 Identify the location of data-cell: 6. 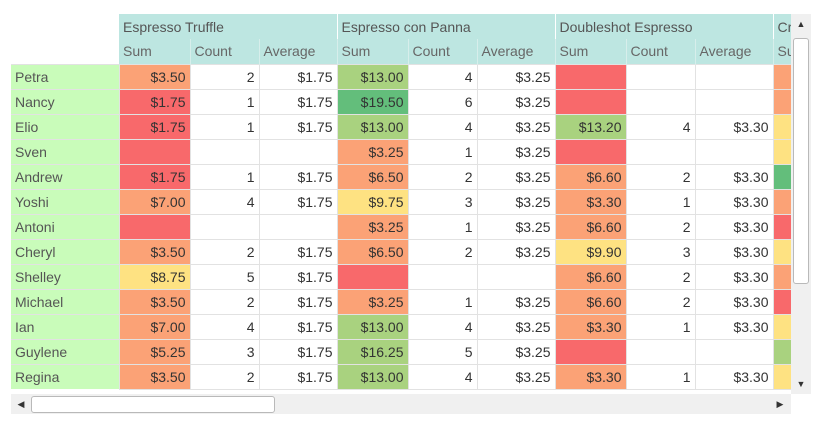
(442, 101).